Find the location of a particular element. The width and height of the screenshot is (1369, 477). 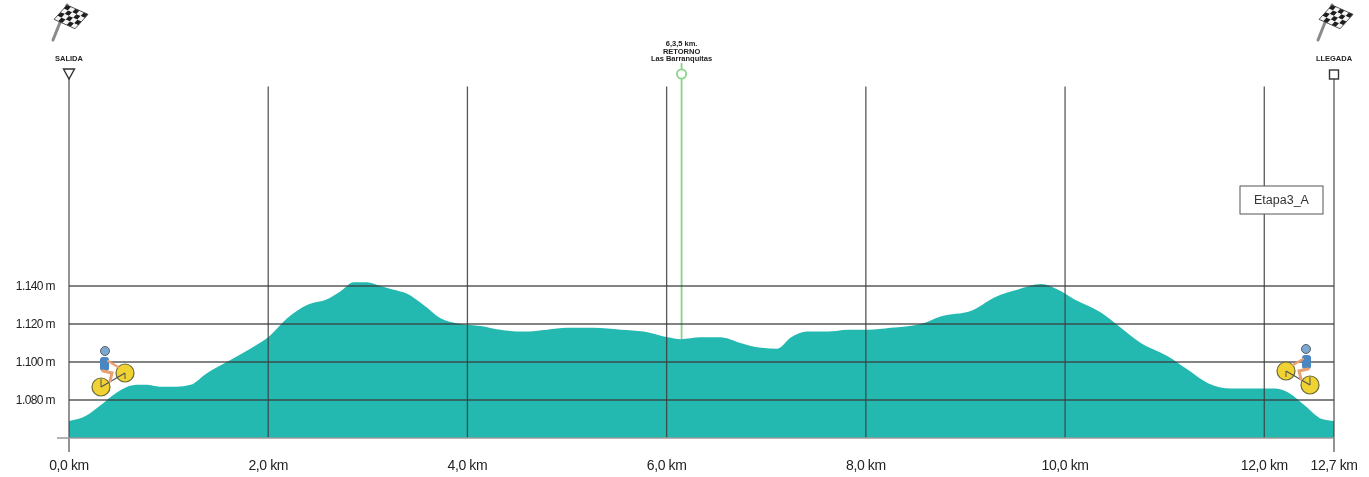

annotation: Etapa3_A is located at coordinates (1282, 200).